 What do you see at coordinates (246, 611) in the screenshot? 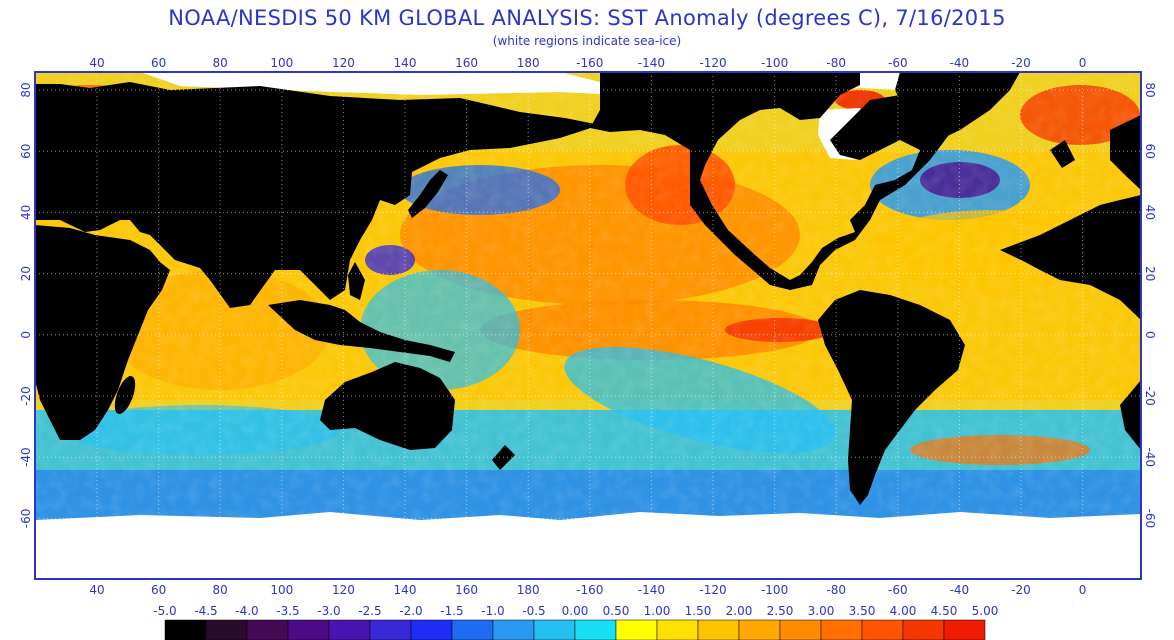
I see `colorbar-label: -4.0` at bounding box center [246, 611].